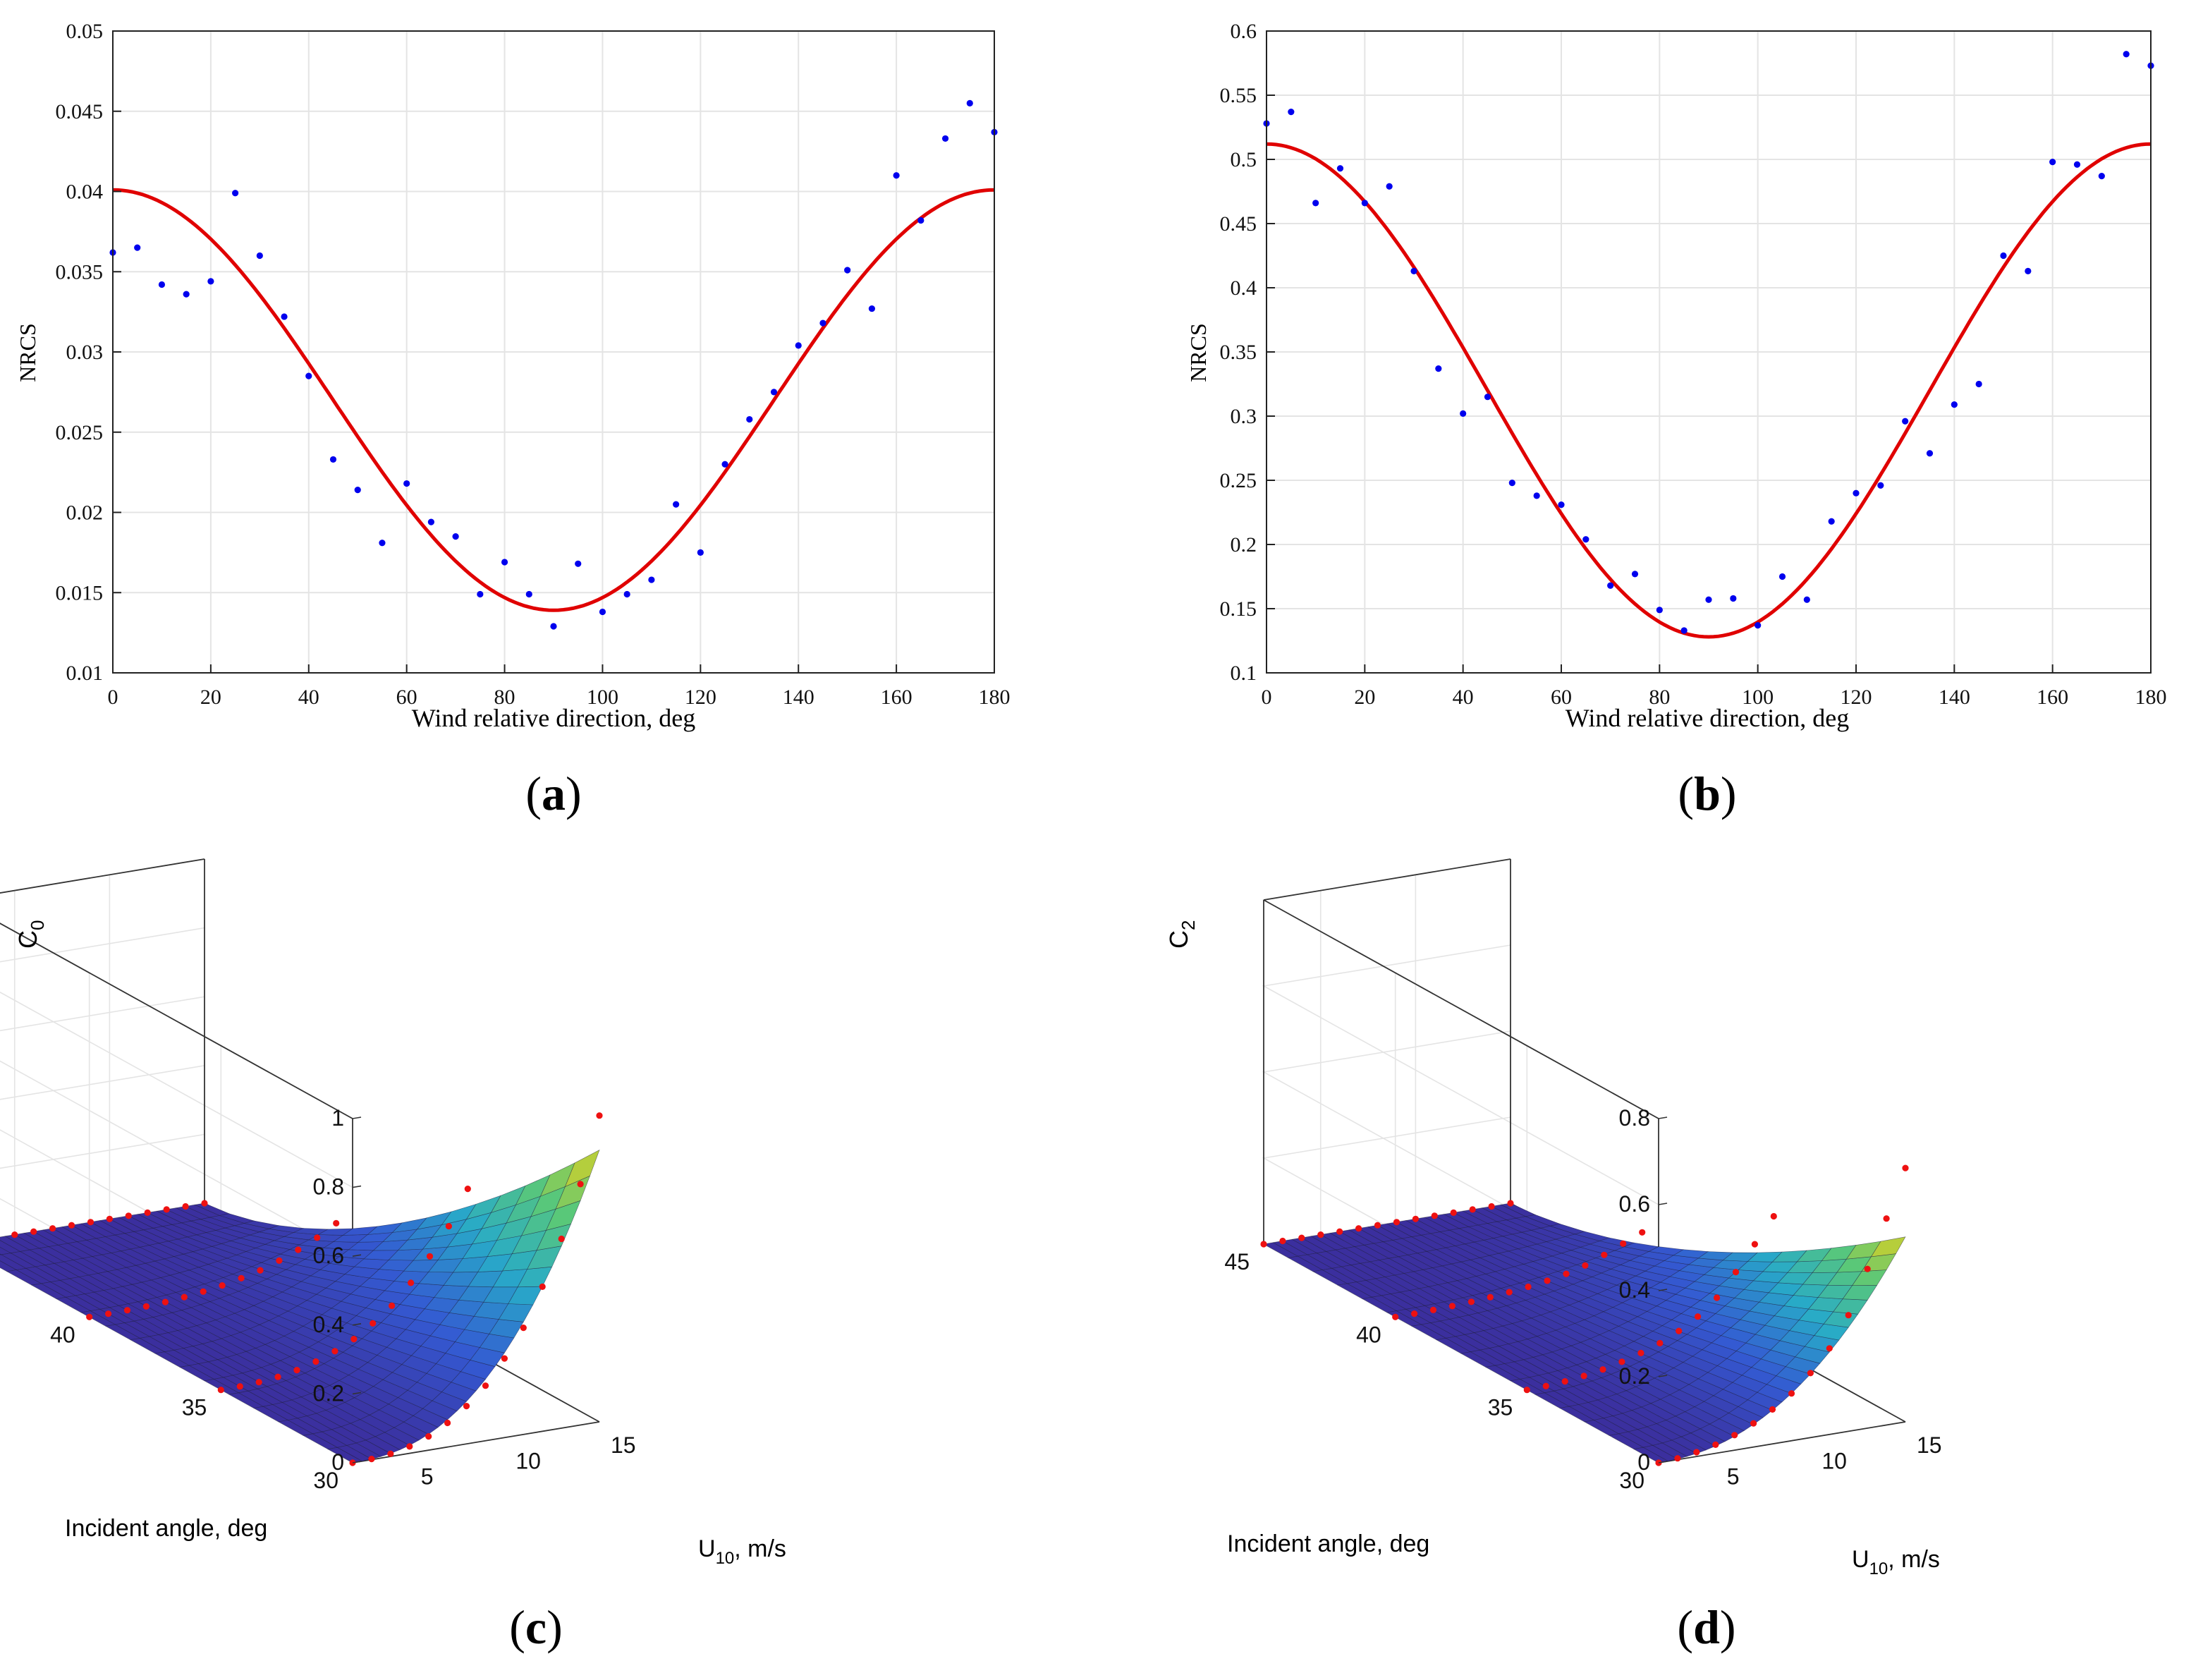 This screenshot has height=1680, width=2203. I want to click on x-tick-label-a-0: 0, so click(113, 697).